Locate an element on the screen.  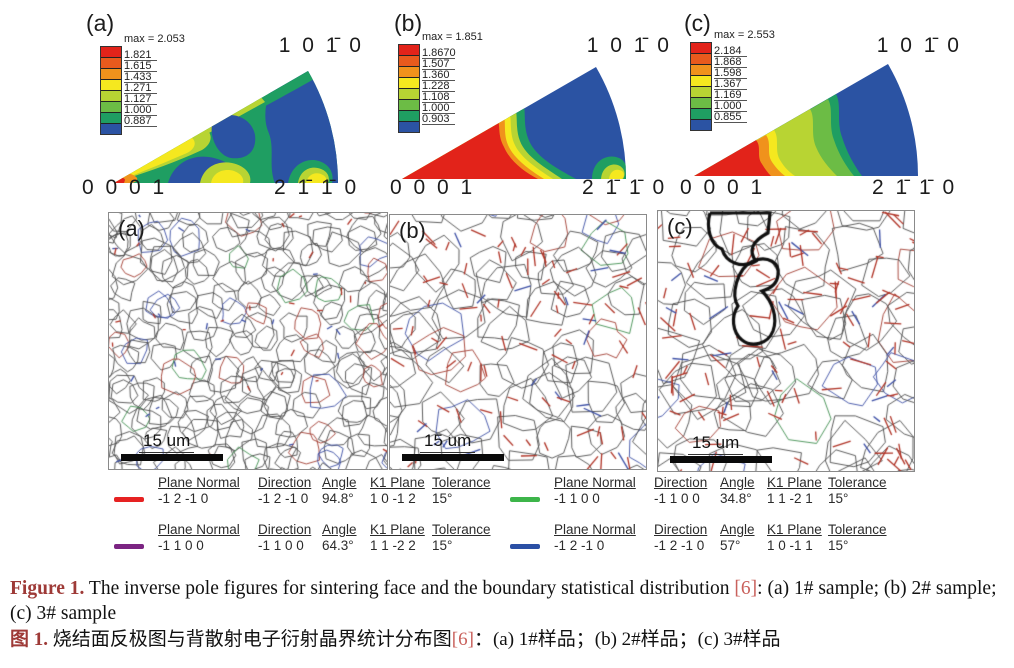
ebsd-map-b: (b) 15 um is located at coordinates (518, 342).